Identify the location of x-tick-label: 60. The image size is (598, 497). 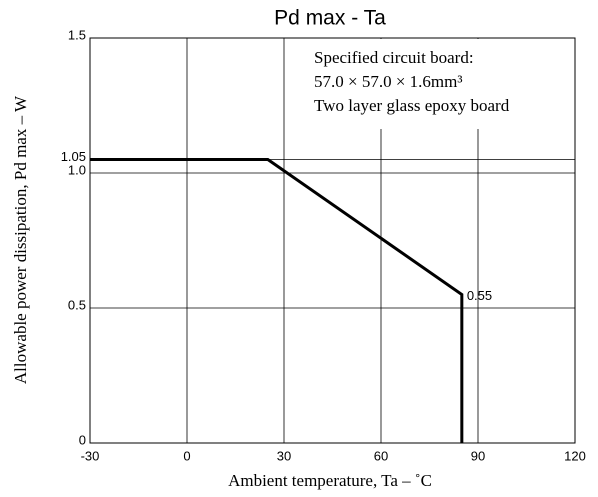
(381, 455).